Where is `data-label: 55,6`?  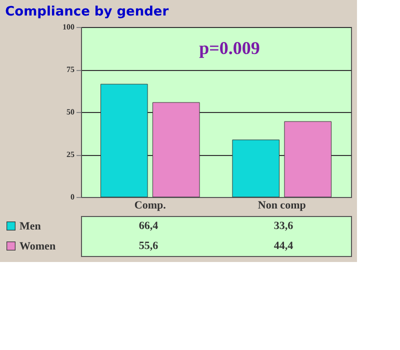 data-label: 55,6 is located at coordinates (148, 246).